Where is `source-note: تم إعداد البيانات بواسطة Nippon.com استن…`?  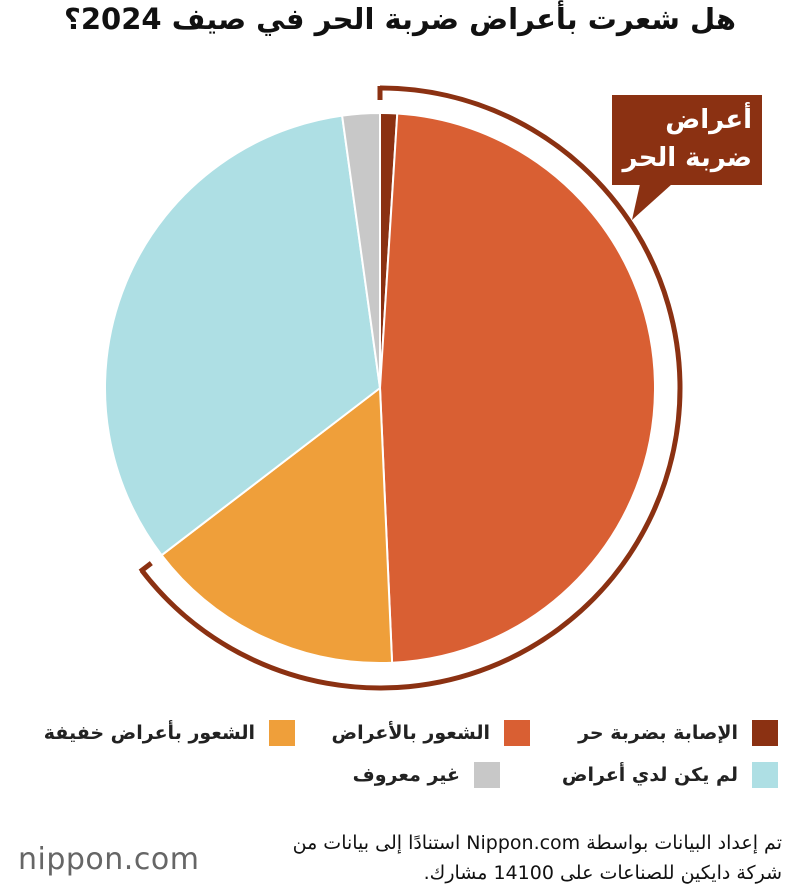
source-note: تم إعداد البيانات بواسطة Nippon.com استن… is located at coordinates (537, 858).